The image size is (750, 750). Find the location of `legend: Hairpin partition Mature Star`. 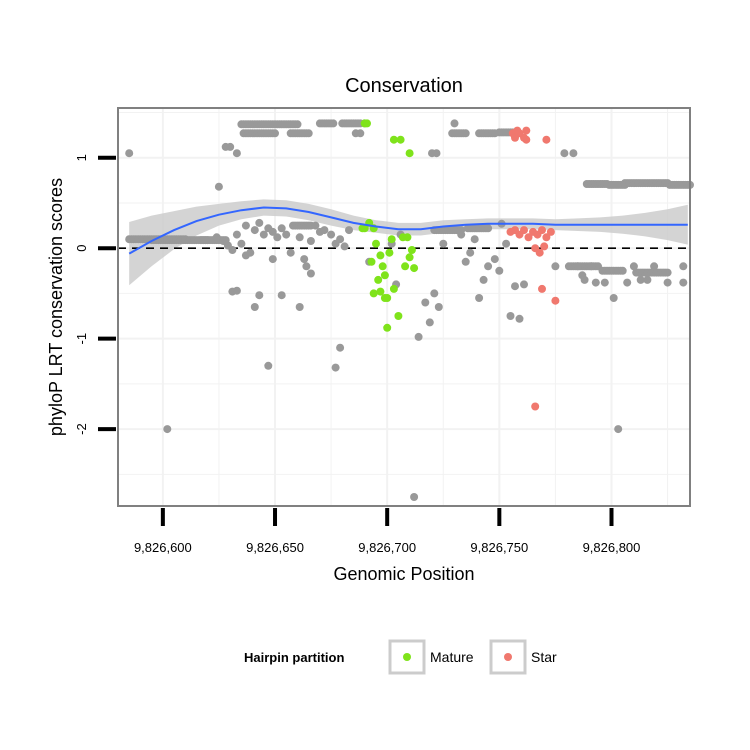

legend: Hairpin partition Mature Star is located at coordinates (400, 657).